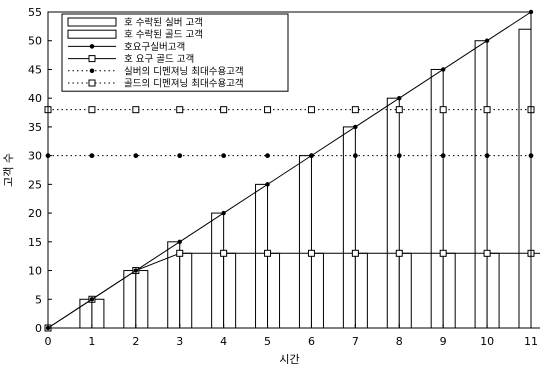 The height and width of the screenshot is (368, 540). Describe the element at coordinates (531, 341) in the screenshot. I see `x-tick-label: 11` at that location.